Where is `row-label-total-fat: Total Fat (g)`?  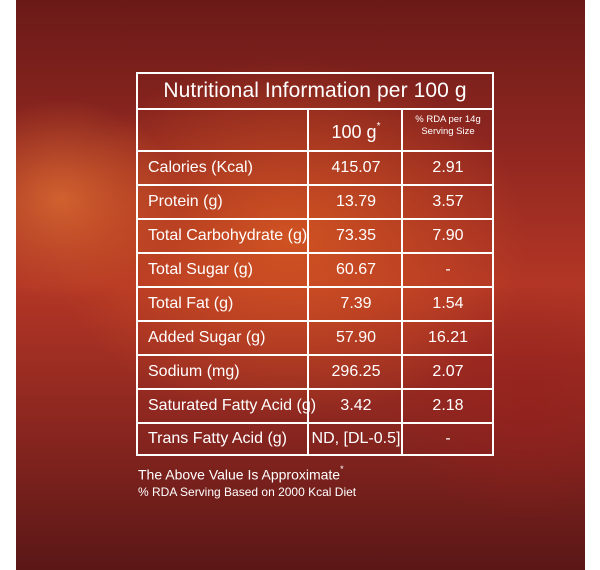
row-label-total-fat: Total Fat (g) is located at coordinates (191, 303).